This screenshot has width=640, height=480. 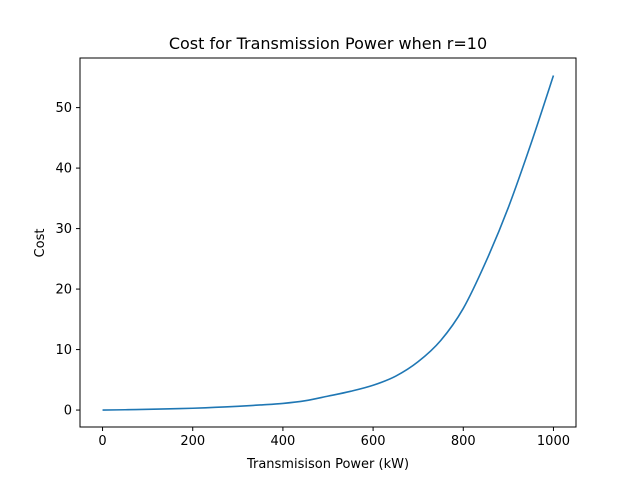 What do you see at coordinates (328, 43) in the screenshot?
I see `chart-title: Cost for Transmission Power when r=10` at bounding box center [328, 43].